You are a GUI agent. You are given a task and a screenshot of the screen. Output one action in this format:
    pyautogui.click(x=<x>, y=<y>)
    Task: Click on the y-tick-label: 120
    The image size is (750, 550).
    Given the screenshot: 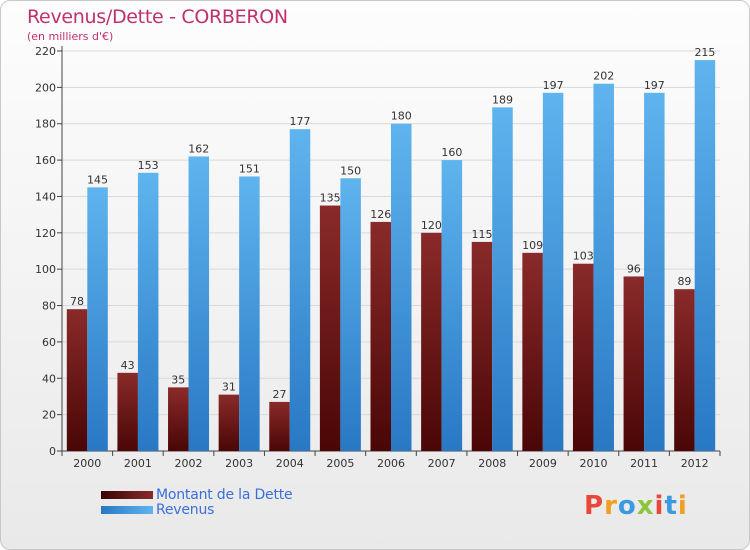 What is the action you would take?
    pyautogui.click(x=45, y=233)
    